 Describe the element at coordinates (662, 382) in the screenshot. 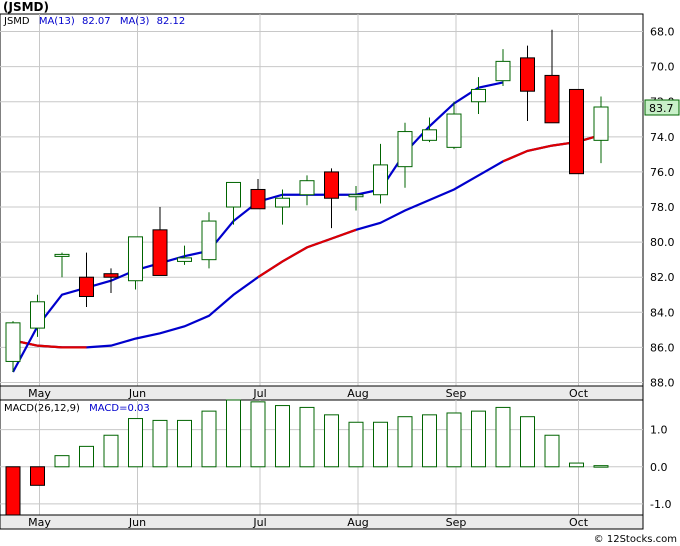

I see `price-tick-label: 88.0` at that location.